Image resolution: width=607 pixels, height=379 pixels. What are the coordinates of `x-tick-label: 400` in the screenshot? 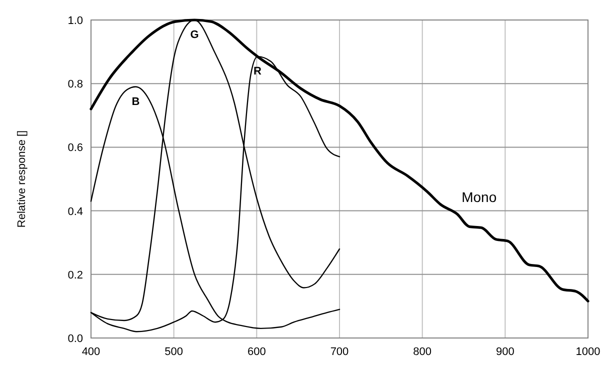 It's located at (91, 352).